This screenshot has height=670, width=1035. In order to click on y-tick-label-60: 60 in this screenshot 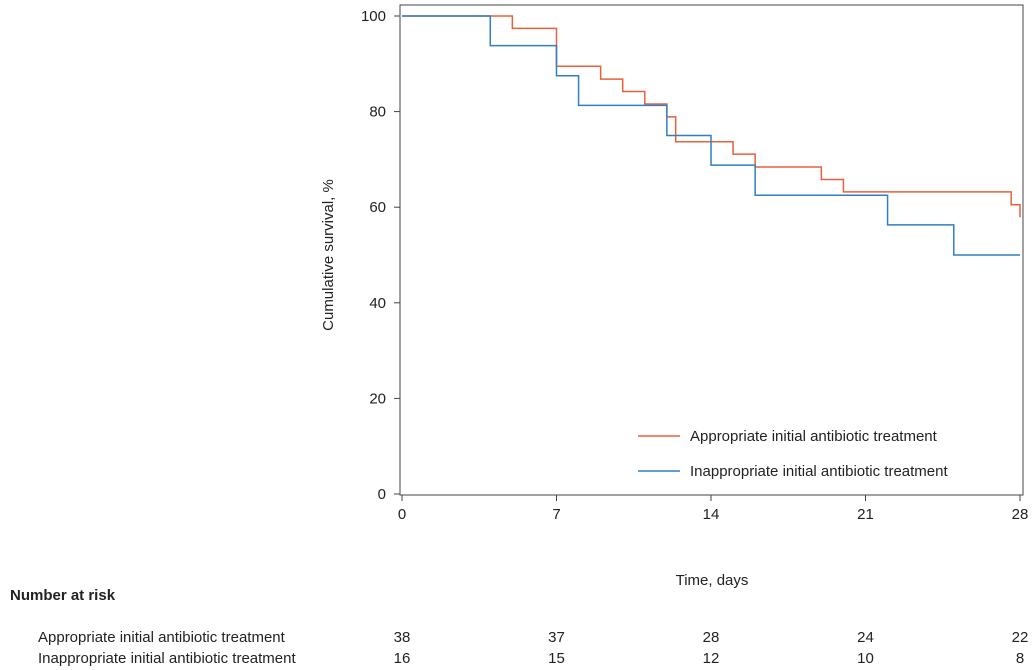, I will do `click(377, 207)`.